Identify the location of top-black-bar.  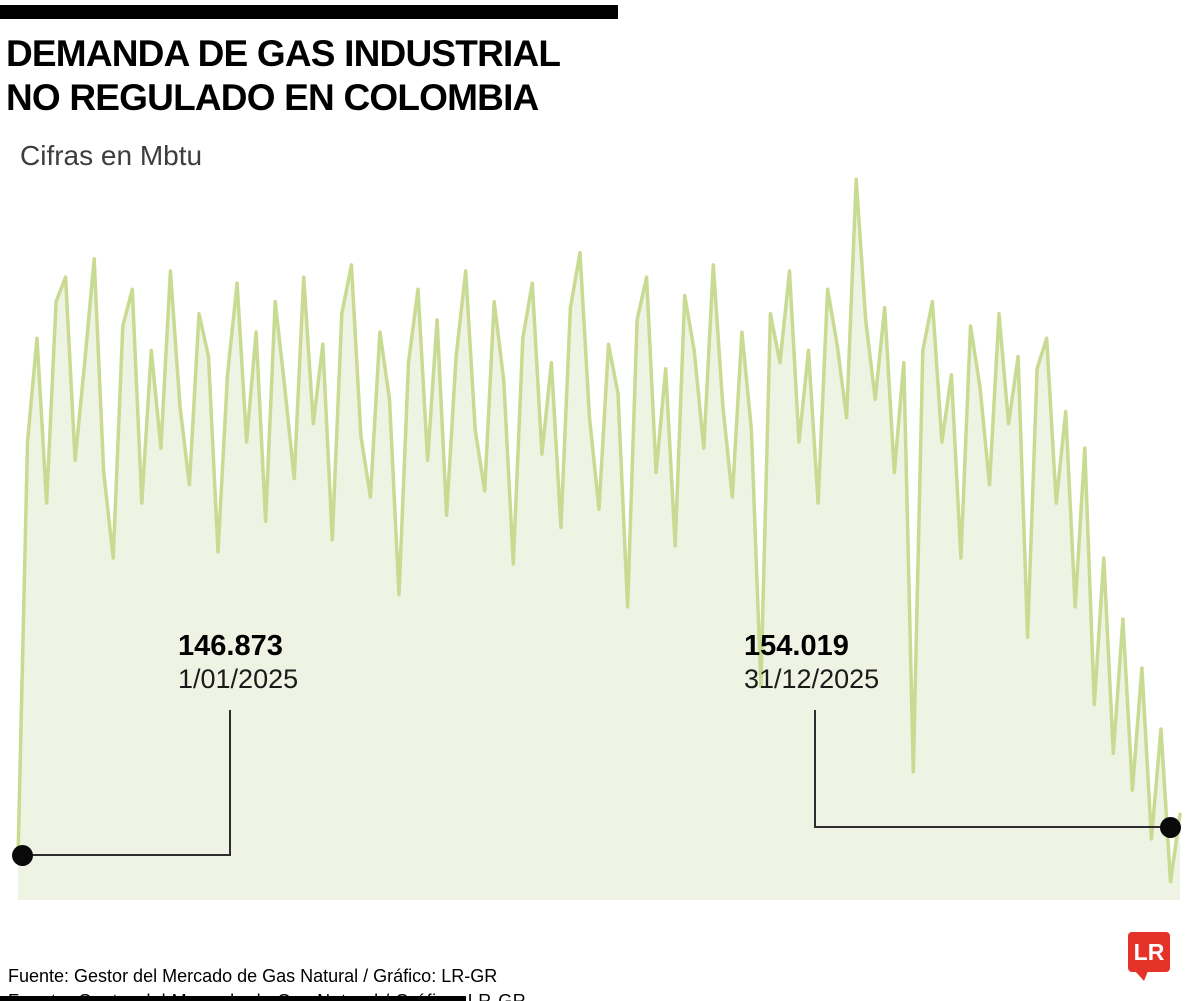
(309, 12).